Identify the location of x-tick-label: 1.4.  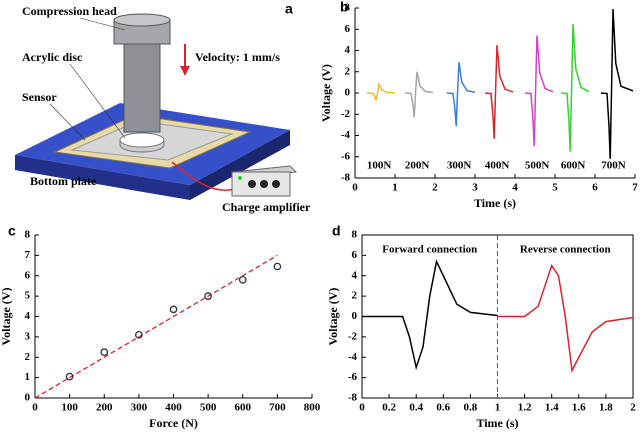
(552, 408).